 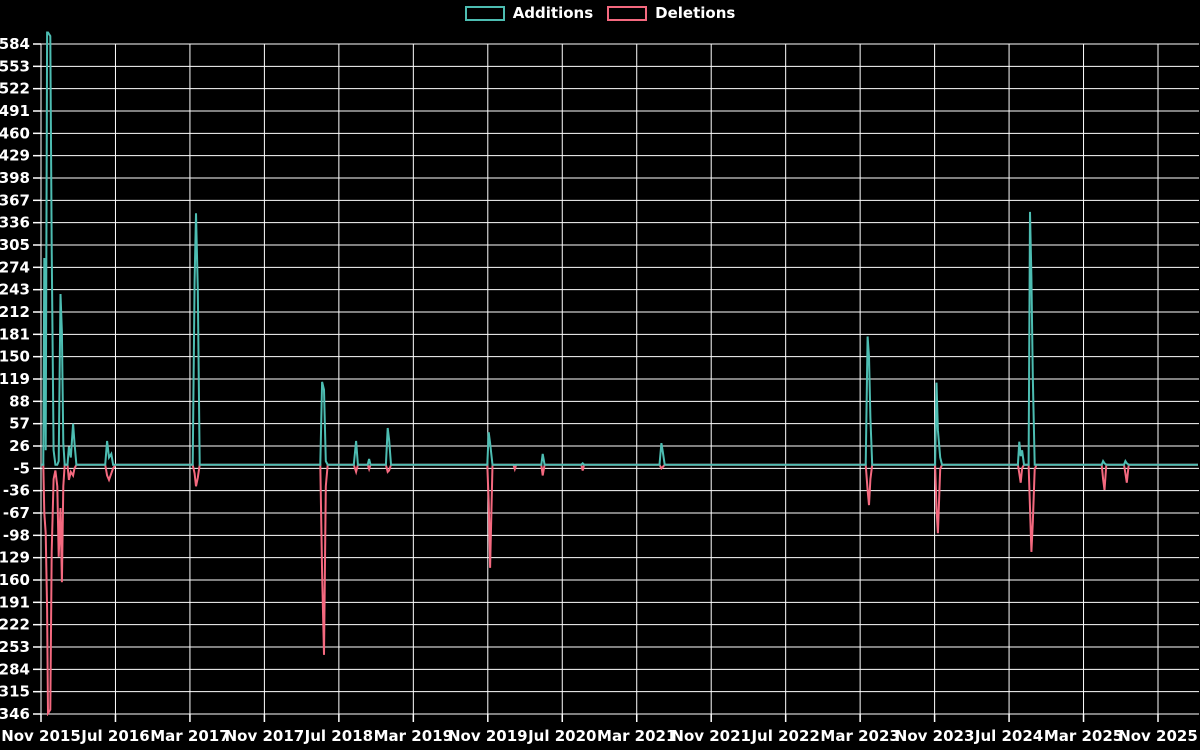 What do you see at coordinates (15, 334) in the screenshot?
I see `y-axis-tick-label: 181` at bounding box center [15, 334].